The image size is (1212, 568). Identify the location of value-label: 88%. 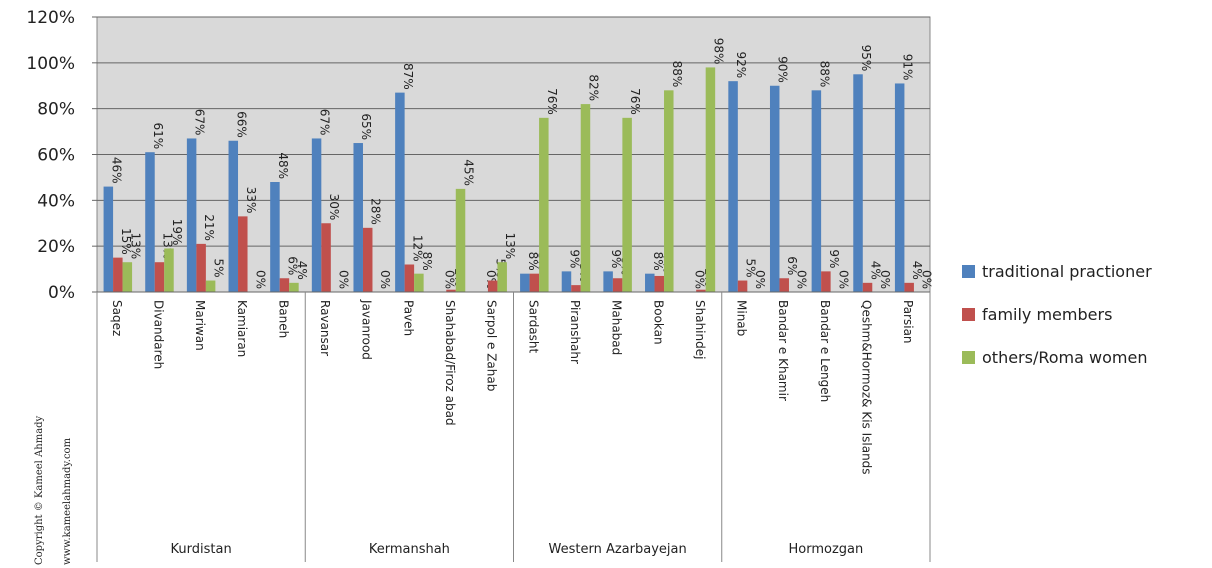
(677, 74).